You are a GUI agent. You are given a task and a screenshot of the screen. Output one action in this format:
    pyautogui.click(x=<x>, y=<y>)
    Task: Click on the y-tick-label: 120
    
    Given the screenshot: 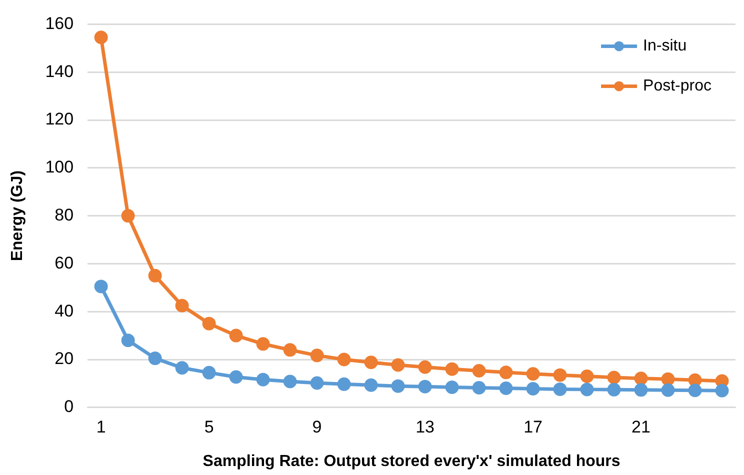 What is the action you would take?
    pyautogui.click(x=59, y=119)
    